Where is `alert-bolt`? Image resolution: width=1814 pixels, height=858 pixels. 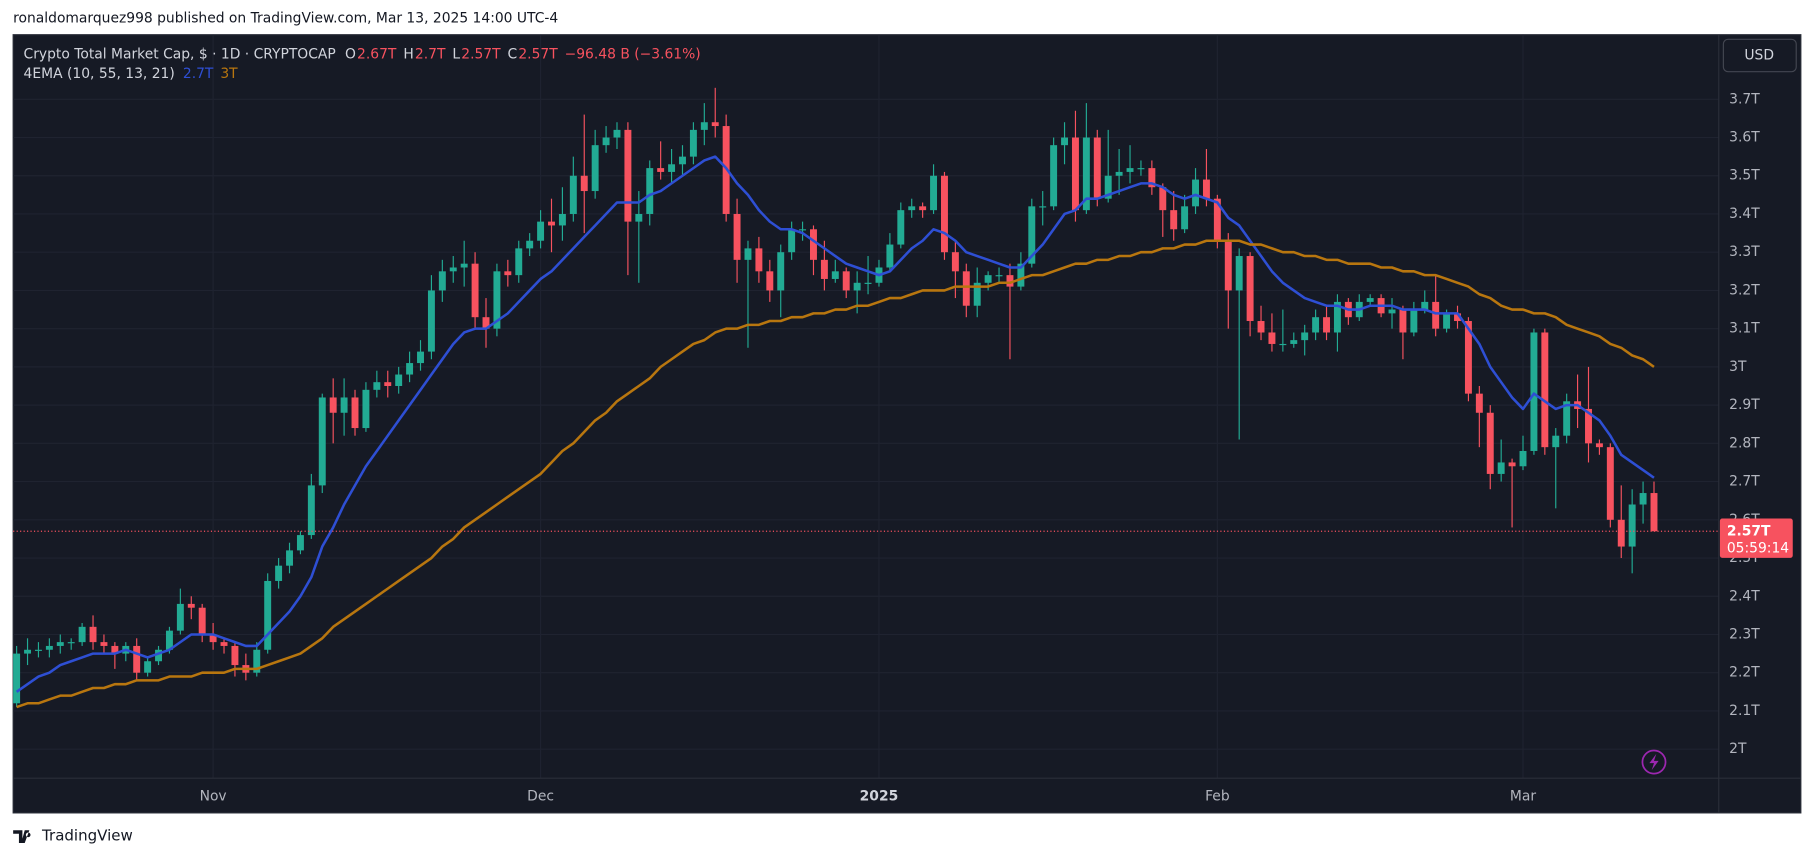 alert-bolt is located at coordinates (1654, 762).